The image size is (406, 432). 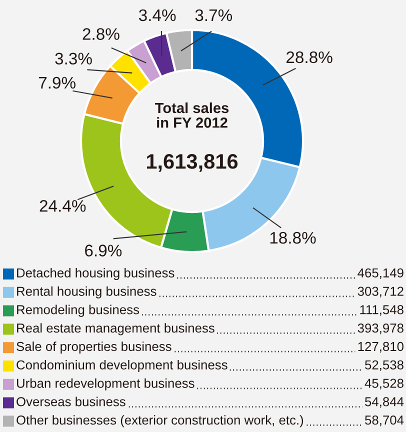 What do you see at coordinates (63, 206) in the screenshot?
I see `data-label: 24.4%` at bounding box center [63, 206].